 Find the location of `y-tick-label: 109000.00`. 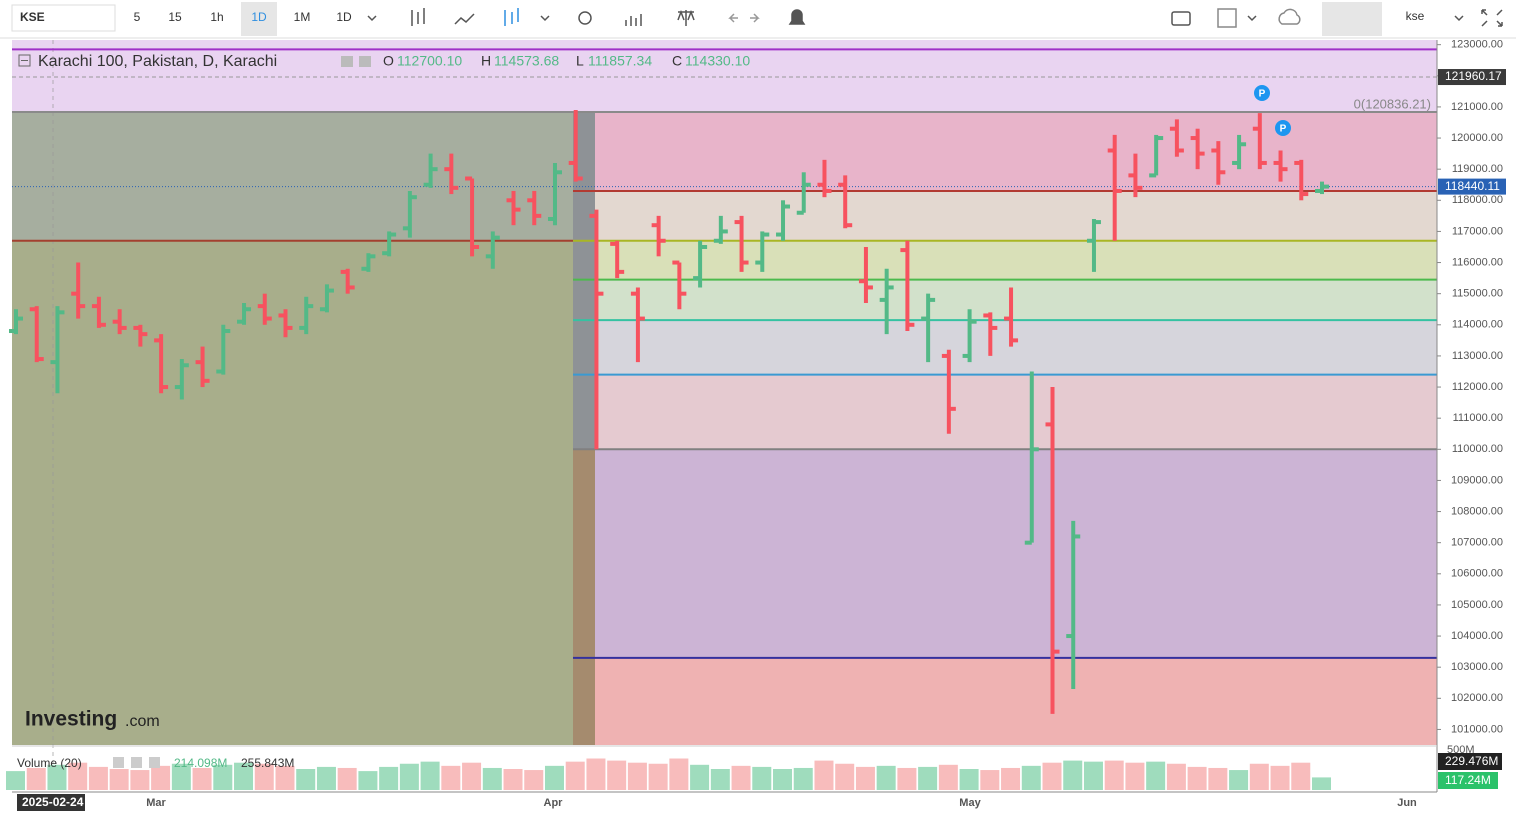

y-tick-label: 109000.00 is located at coordinates (1477, 480).